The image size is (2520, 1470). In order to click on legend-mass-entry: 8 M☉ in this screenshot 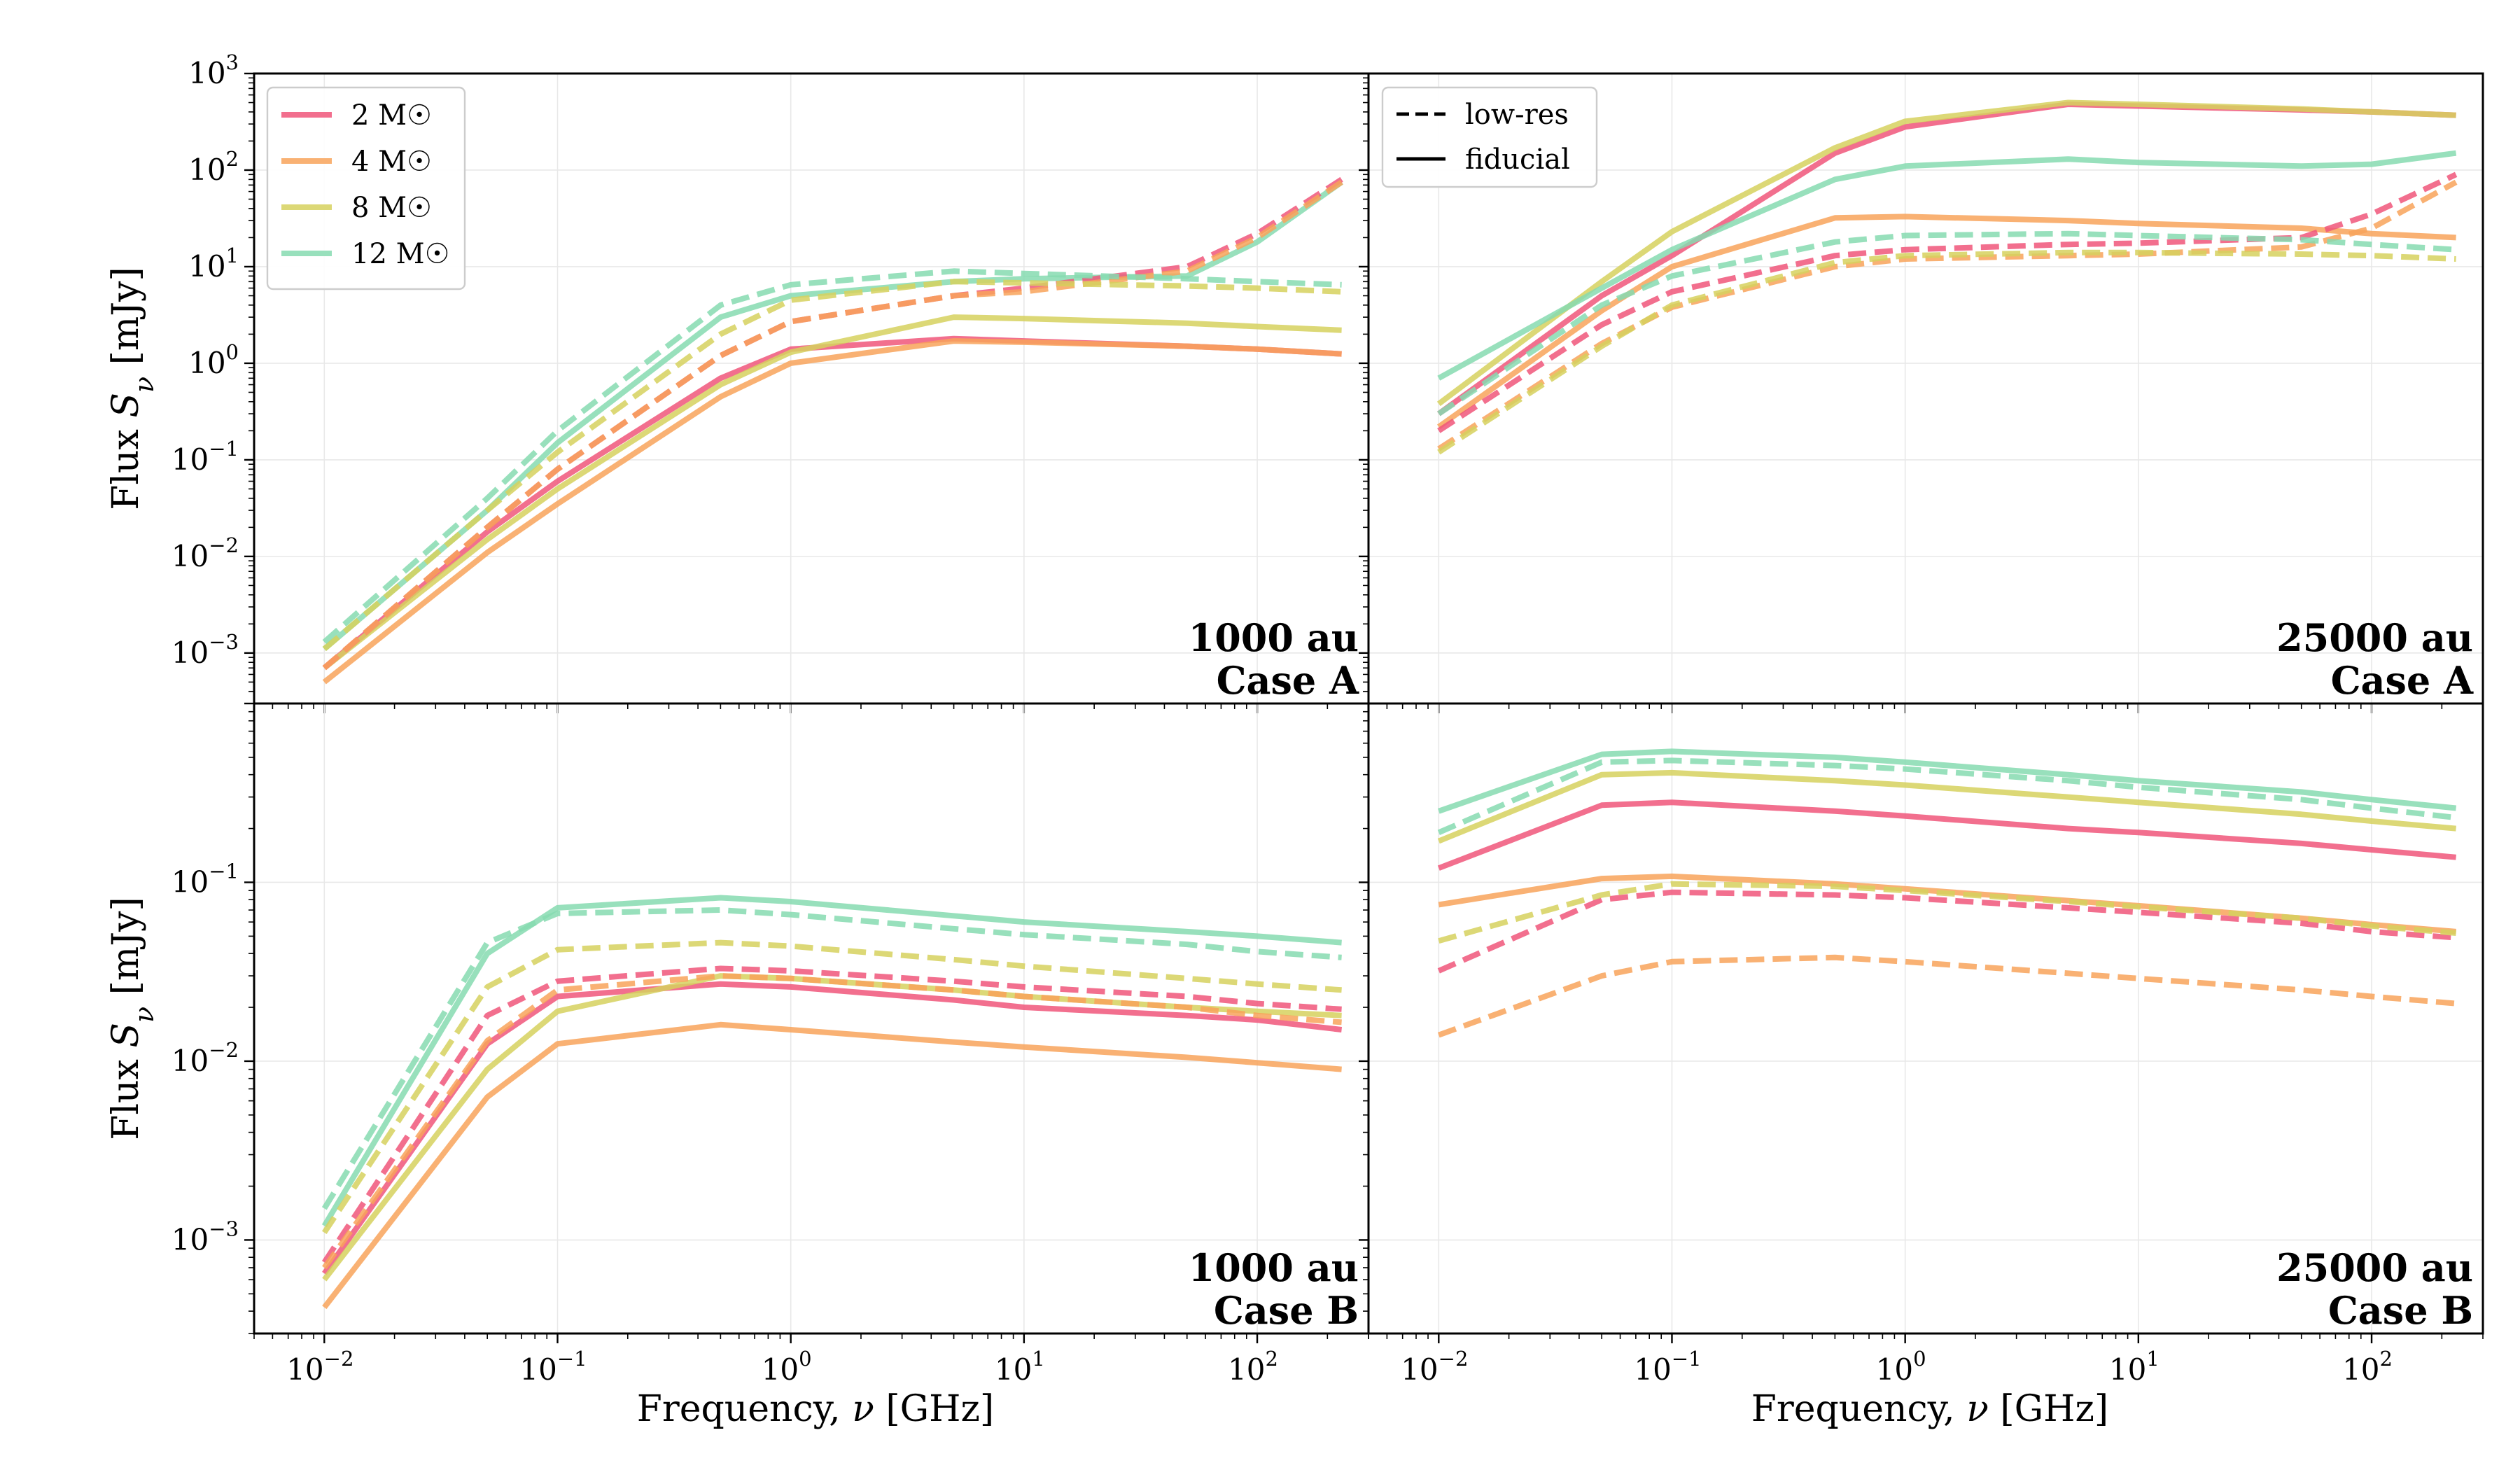, I will do `click(356, 208)`.